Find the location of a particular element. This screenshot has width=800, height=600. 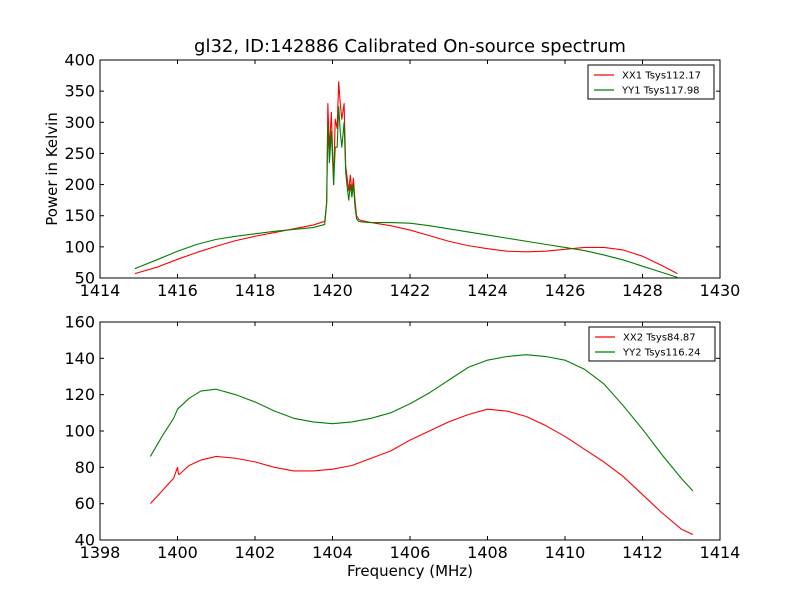

x-tick-label: 1410 is located at coordinates (565, 552).